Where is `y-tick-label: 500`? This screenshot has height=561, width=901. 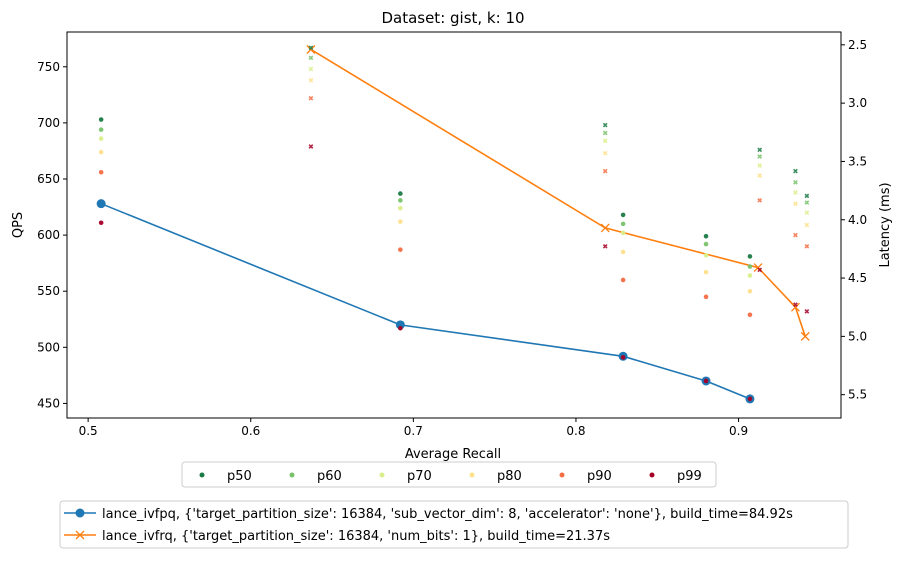 y-tick-label: 500 is located at coordinates (48, 347).